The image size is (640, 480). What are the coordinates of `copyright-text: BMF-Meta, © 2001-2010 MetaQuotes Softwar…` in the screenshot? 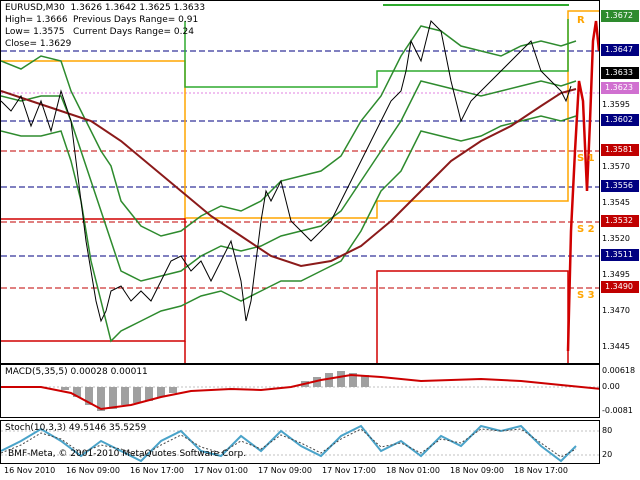 It's located at (127, 454).